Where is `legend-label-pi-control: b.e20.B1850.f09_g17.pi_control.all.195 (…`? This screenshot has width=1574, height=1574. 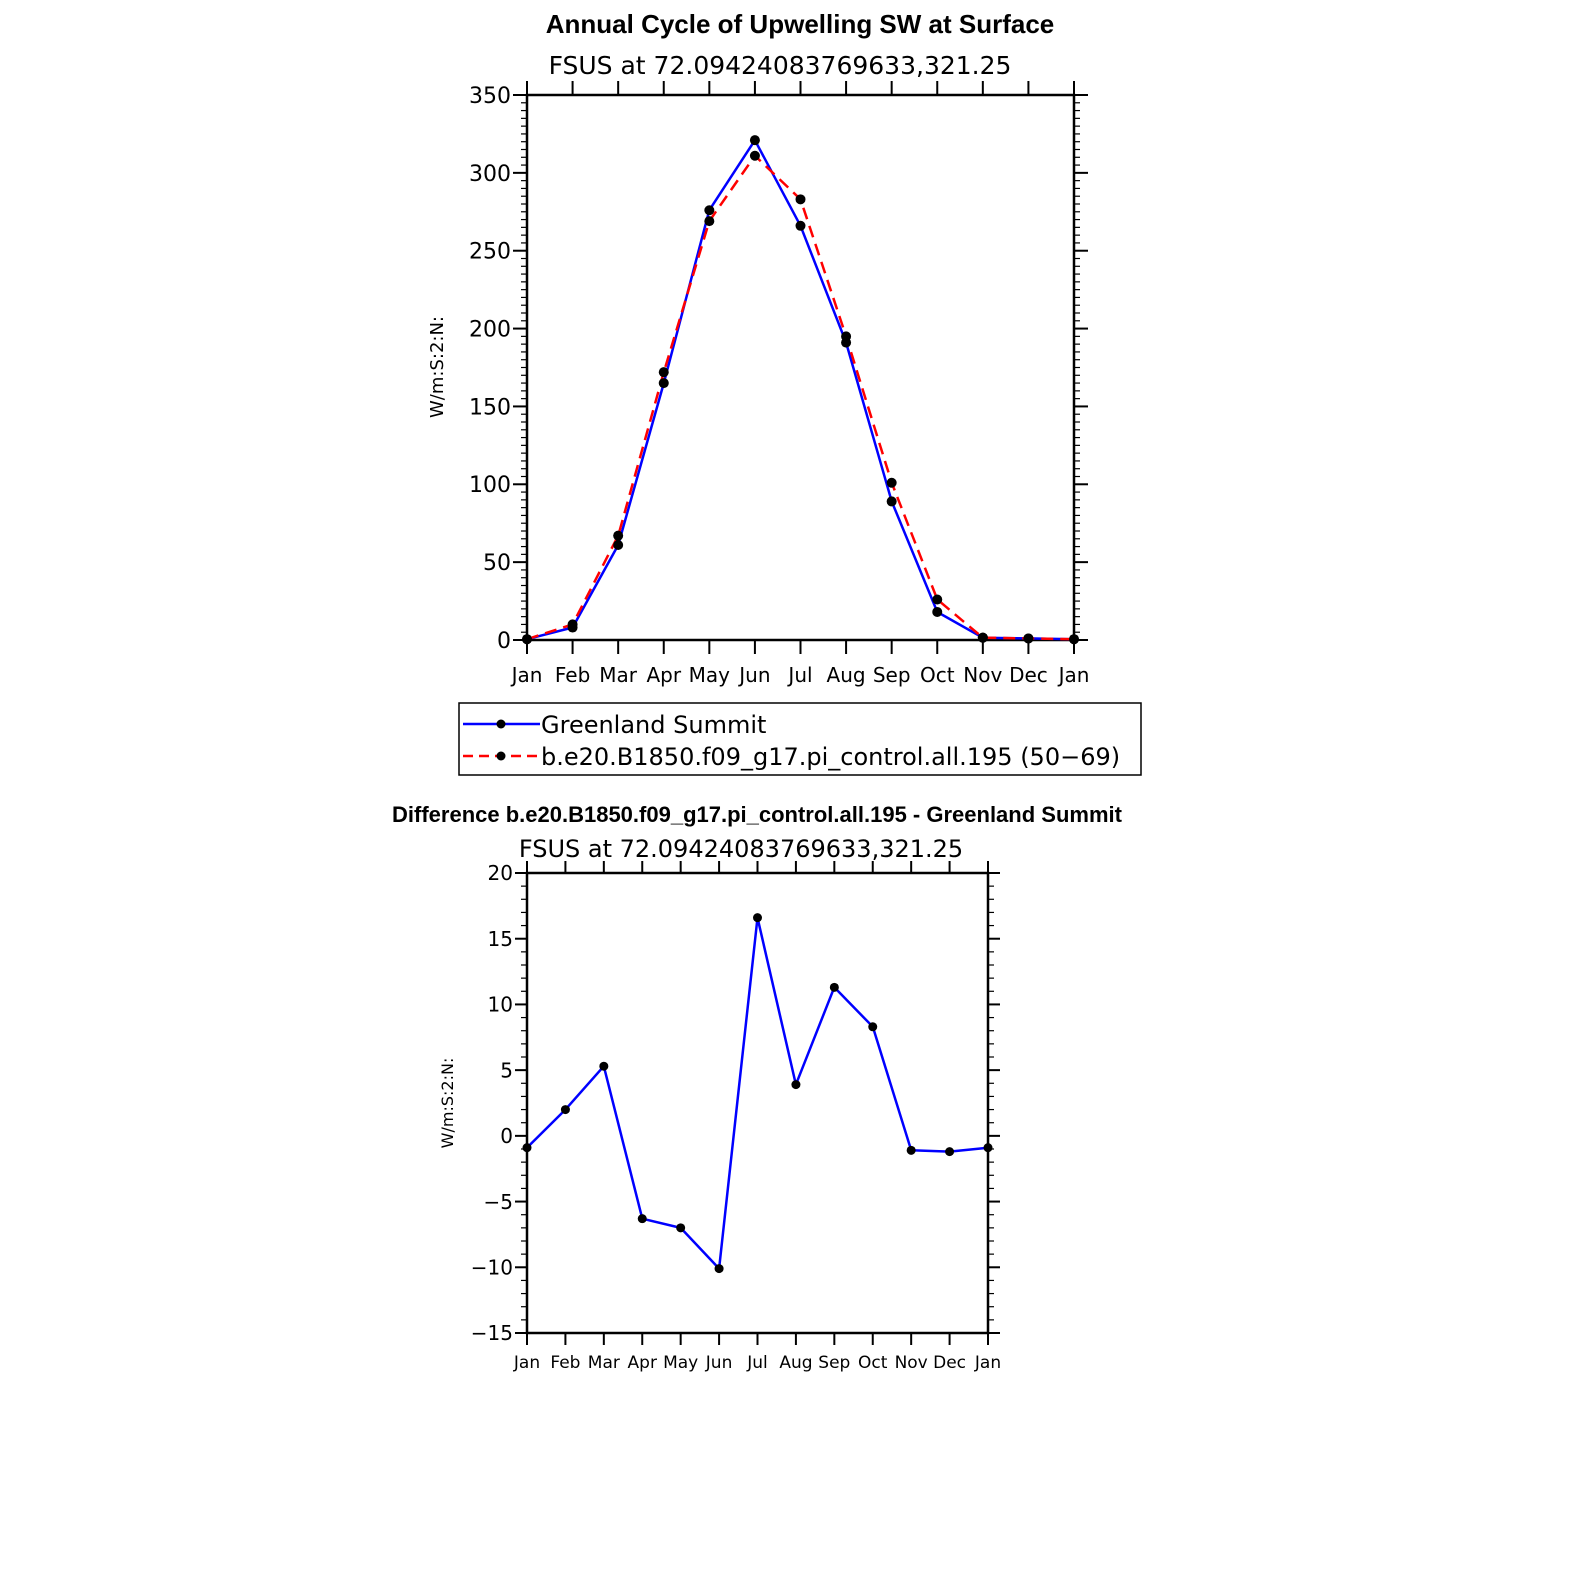
legend-label-pi-control: b.e20.B1850.f09_g17.pi_control.all.195 (… is located at coordinates (830, 757).